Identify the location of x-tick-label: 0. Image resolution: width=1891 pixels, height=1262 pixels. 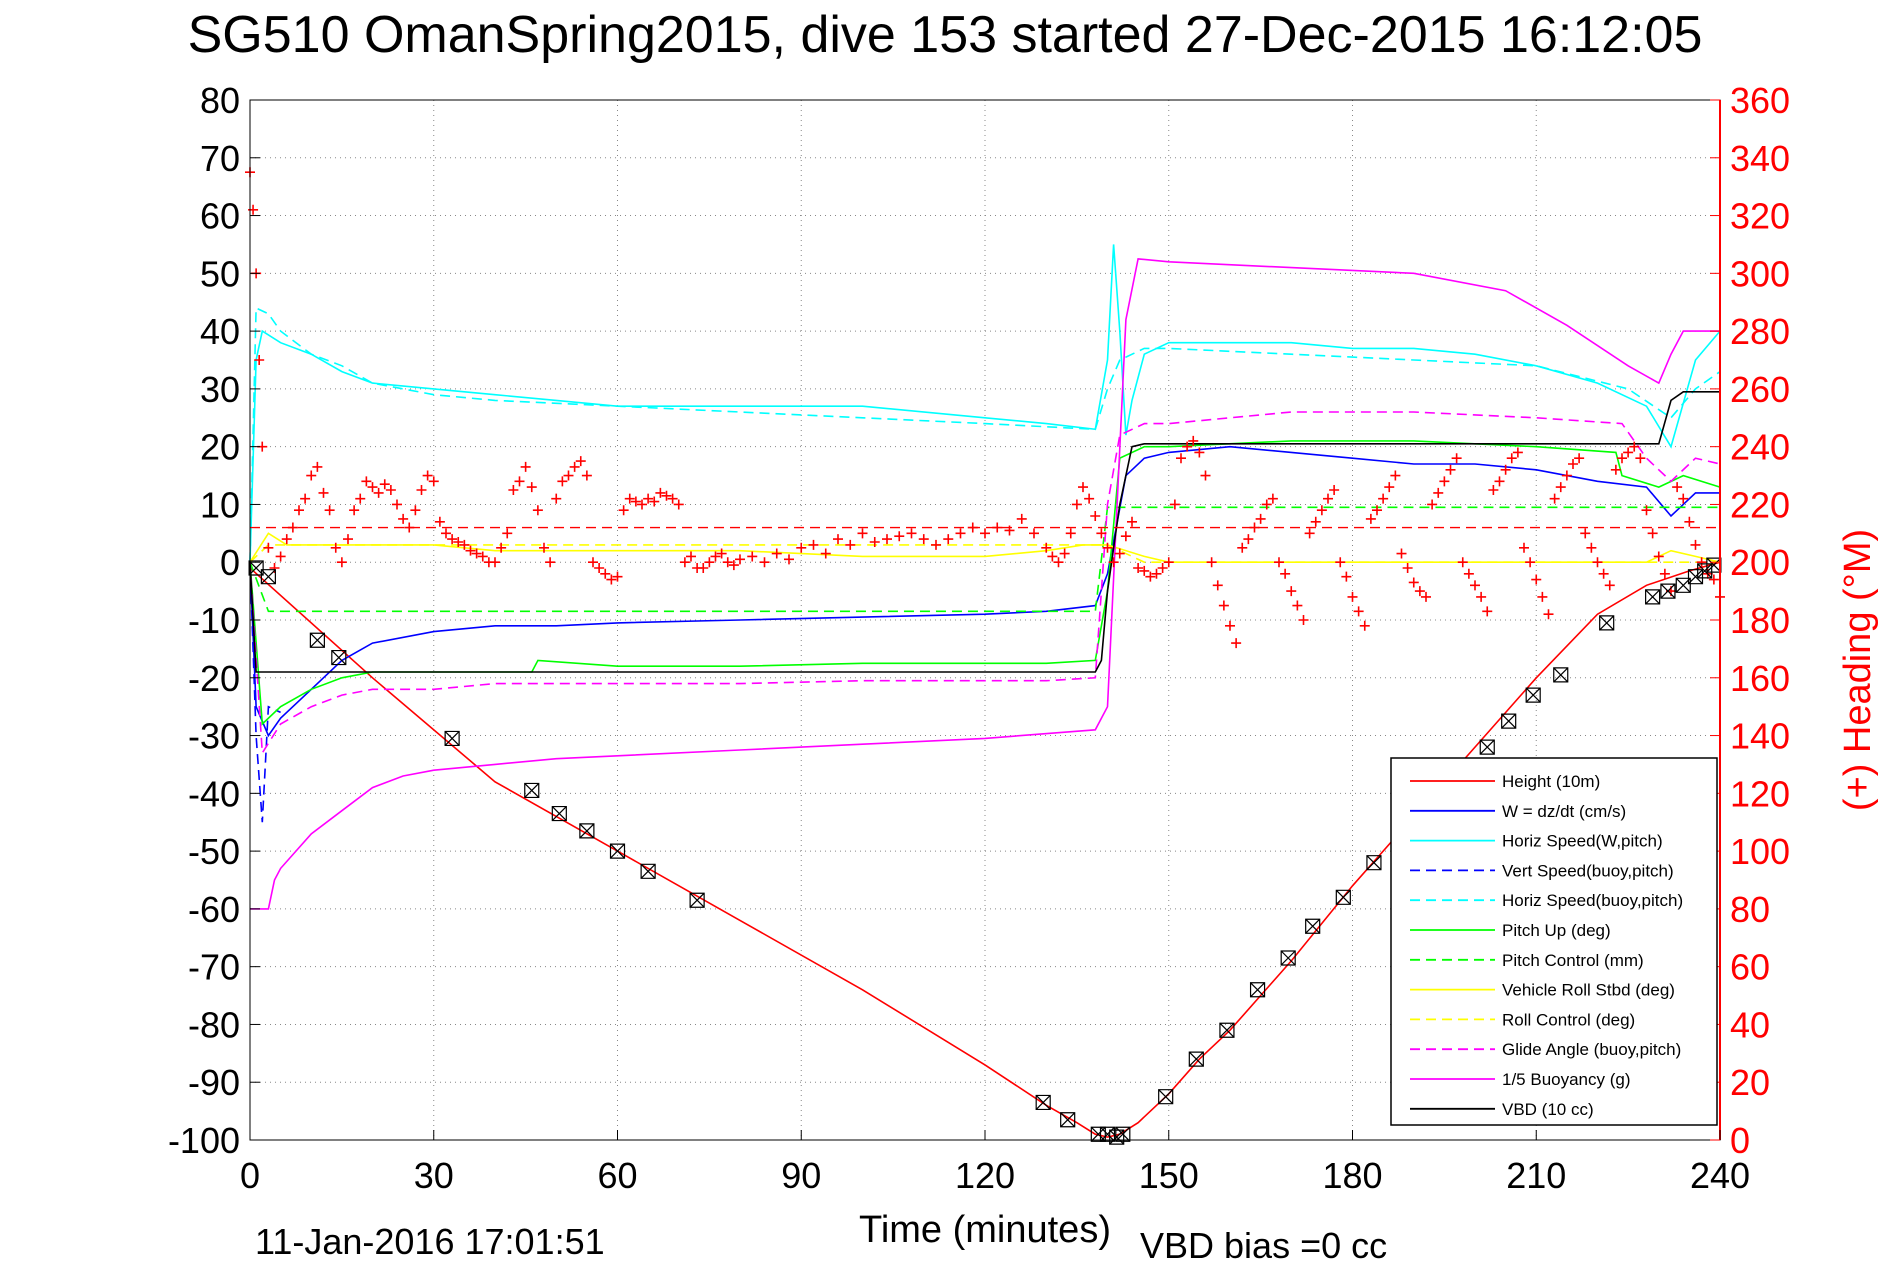
(250, 1175).